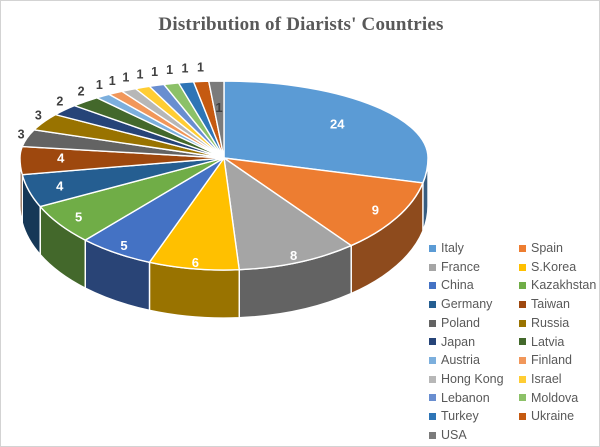 This screenshot has height=447, width=600. I want to click on pie-slice-taiwan, so click(122, 160).